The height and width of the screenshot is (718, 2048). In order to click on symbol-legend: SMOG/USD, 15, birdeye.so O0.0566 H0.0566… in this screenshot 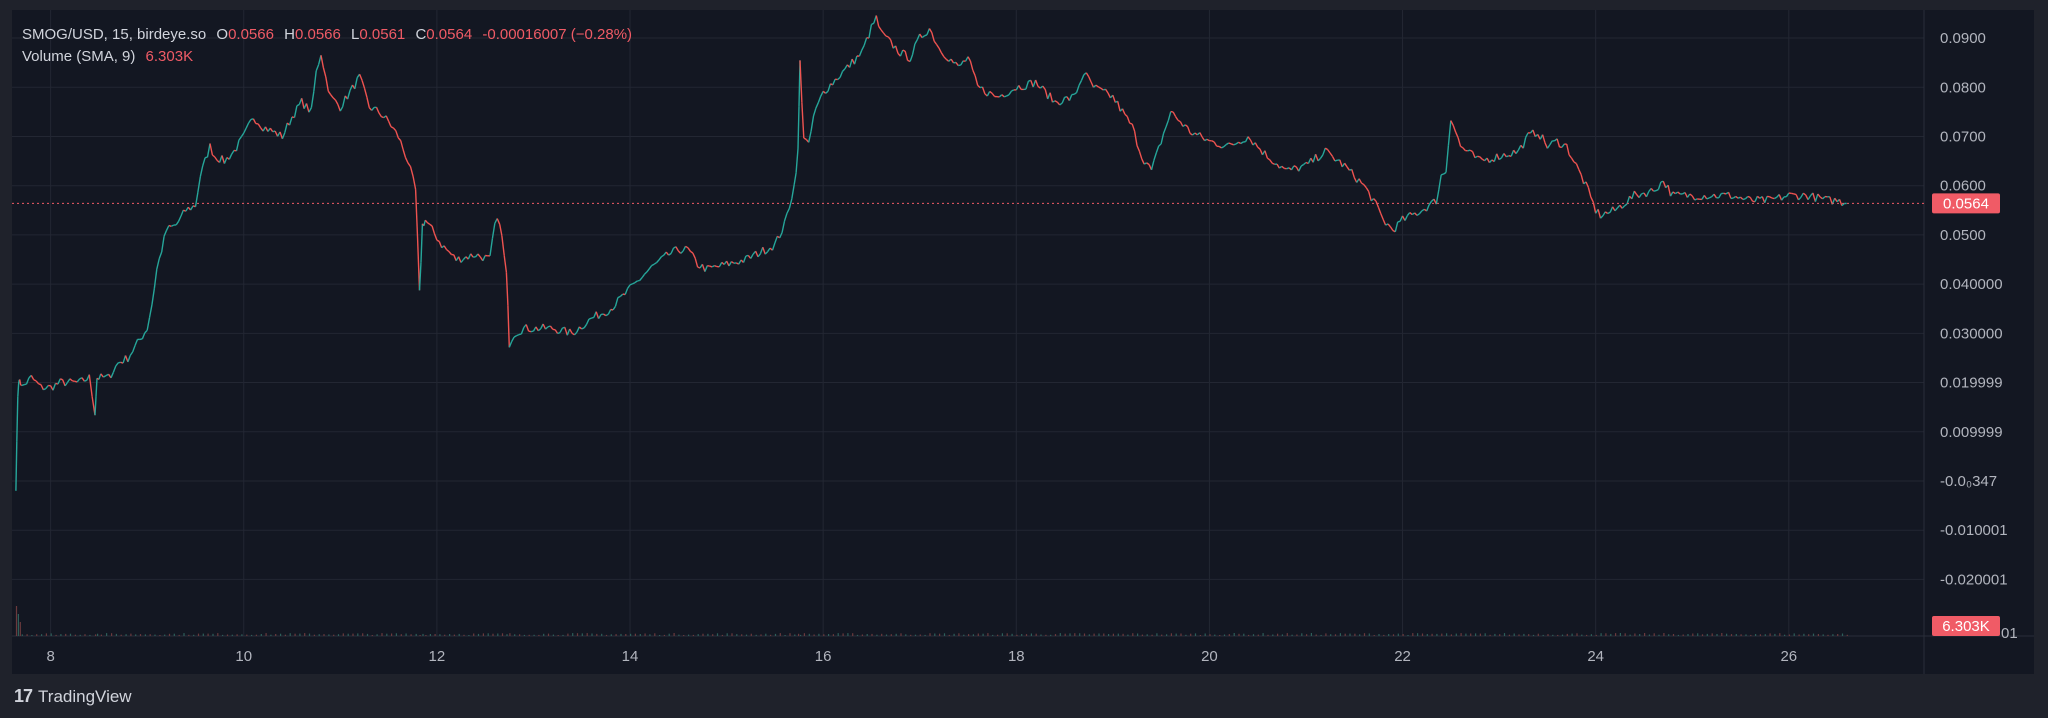, I will do `click(330, 34)`.